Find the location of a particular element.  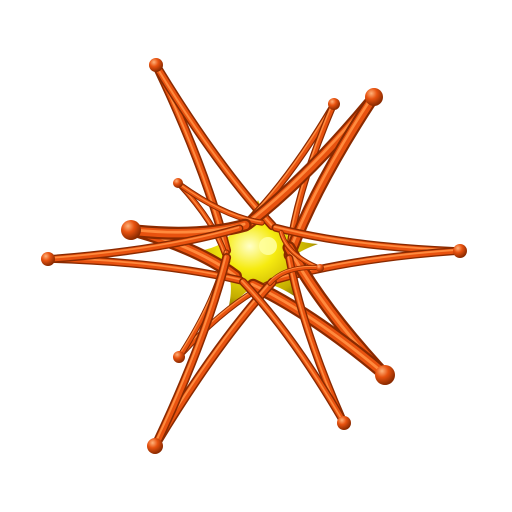

spike-5-tip-ball is located at coordinates (48, 259).